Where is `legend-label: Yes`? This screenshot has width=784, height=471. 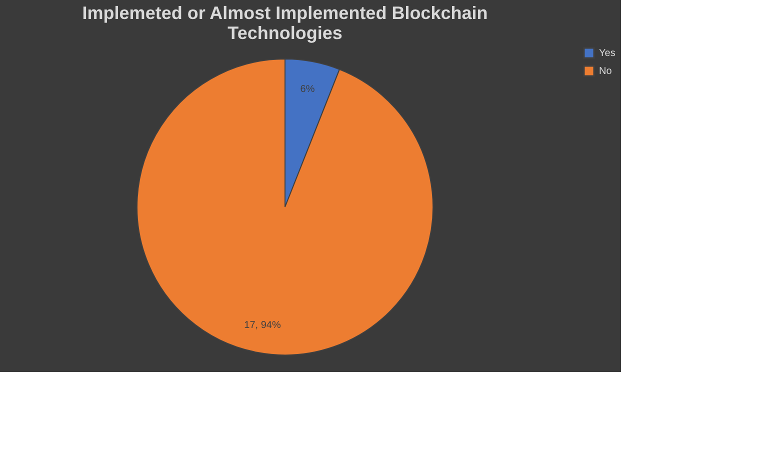
legend-label: Yes is located at coordinates (607, 53).